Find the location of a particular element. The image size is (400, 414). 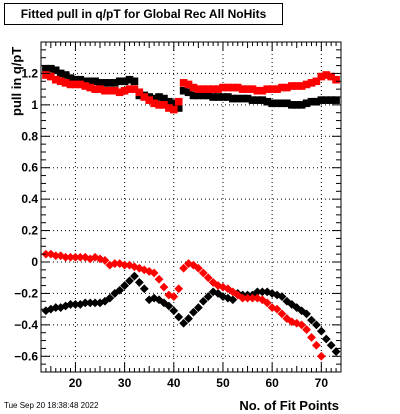

x-axis-label: No. of Fit Points is located at coordinates (289, 405).